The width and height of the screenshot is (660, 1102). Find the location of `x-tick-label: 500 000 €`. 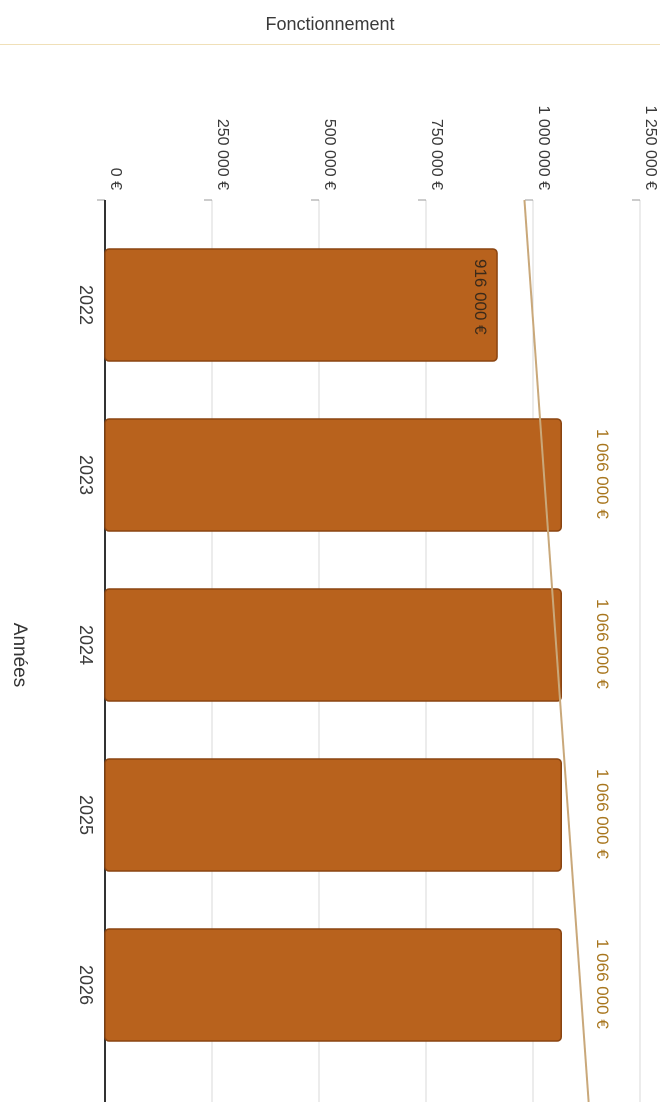

x-tick-label: 500 000 € is located at coordinates (329, 154).